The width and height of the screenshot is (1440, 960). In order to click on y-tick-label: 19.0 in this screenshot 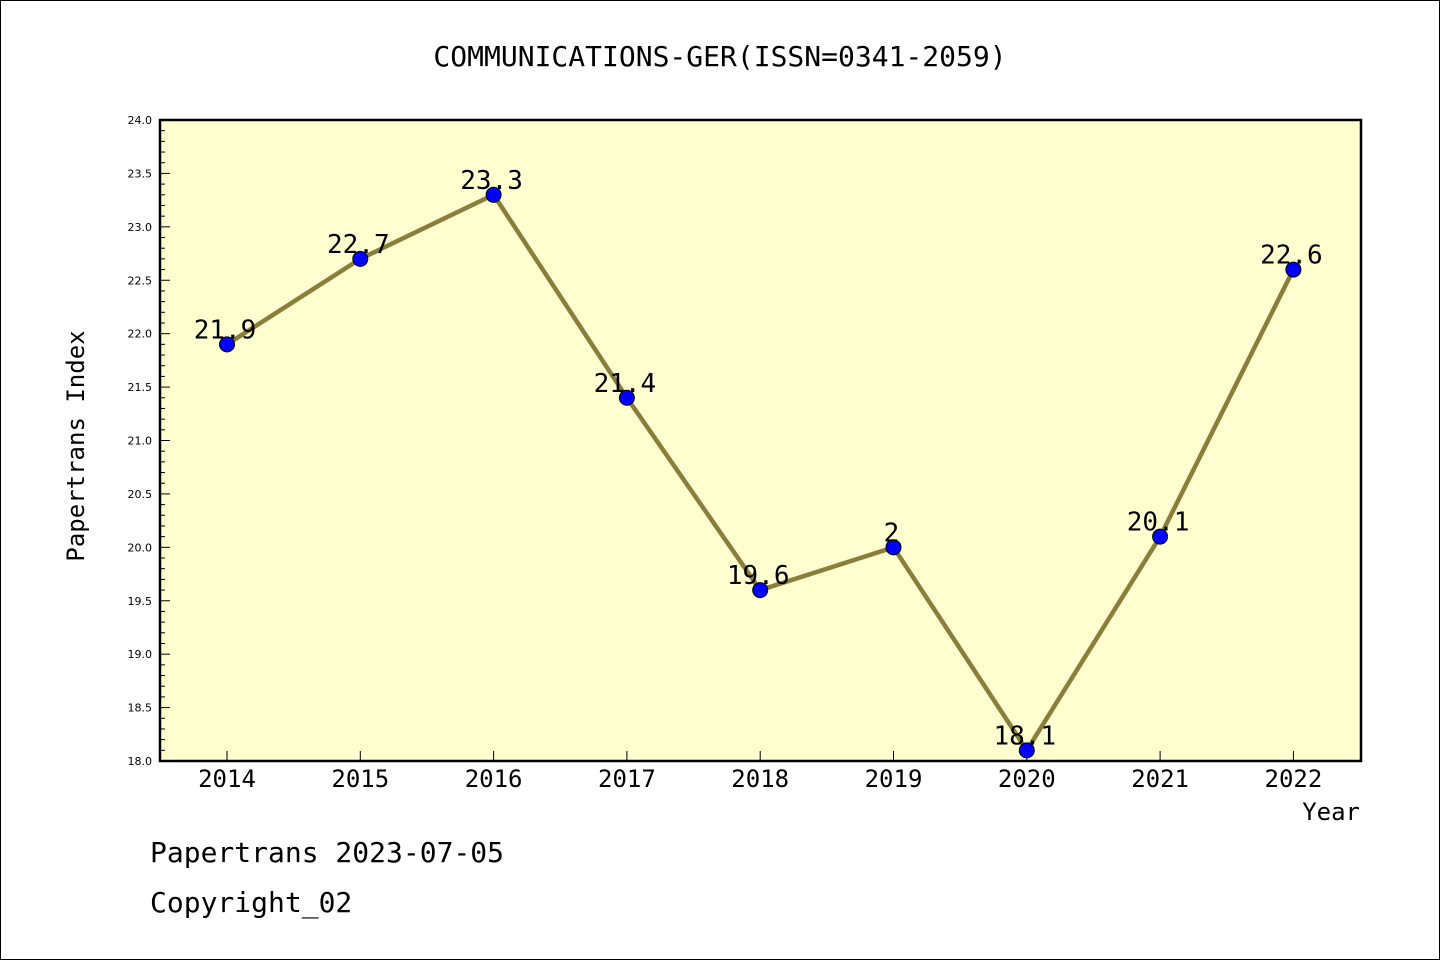, I will do `click(140, 654)`.